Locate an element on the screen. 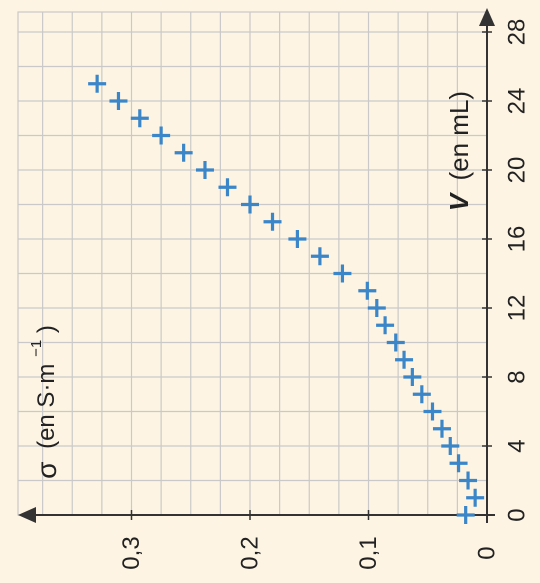  x-axis-symbol: V is located at coordinates (459, 201).